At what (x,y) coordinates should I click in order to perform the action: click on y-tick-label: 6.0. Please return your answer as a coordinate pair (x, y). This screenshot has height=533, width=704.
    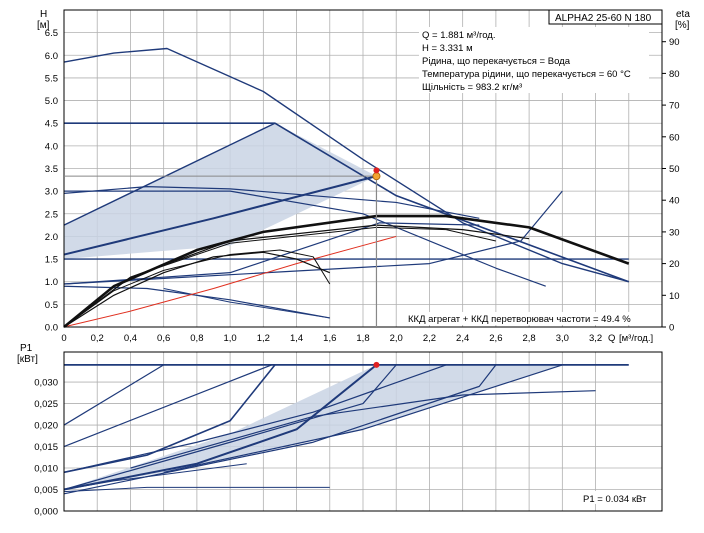
    Looking at the image, I should click on (51, 56).